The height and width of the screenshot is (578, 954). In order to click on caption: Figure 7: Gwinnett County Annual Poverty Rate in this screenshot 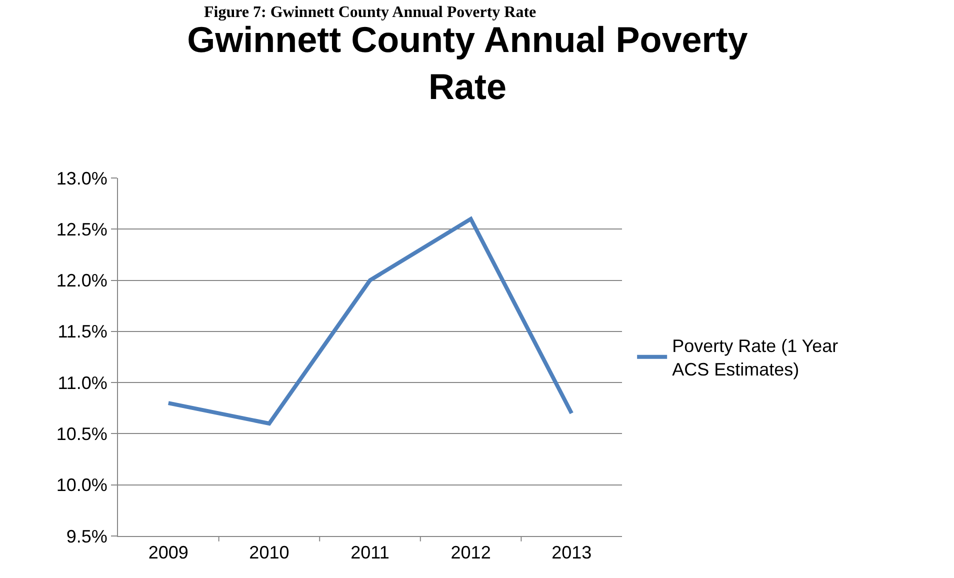, I will do `click(370, 12)`.